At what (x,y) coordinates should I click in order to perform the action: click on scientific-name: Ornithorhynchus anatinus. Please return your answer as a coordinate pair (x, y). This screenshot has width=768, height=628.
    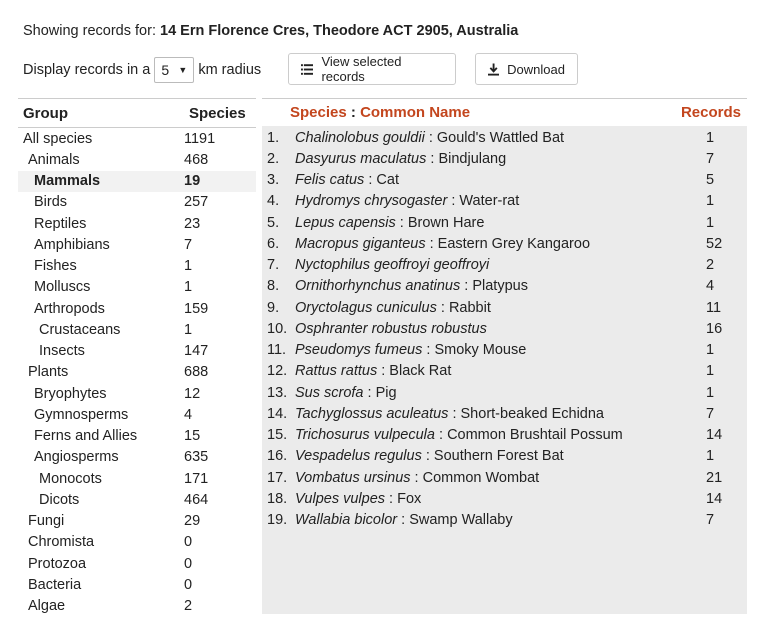
    Looking at the image, I should click on (378, 286).